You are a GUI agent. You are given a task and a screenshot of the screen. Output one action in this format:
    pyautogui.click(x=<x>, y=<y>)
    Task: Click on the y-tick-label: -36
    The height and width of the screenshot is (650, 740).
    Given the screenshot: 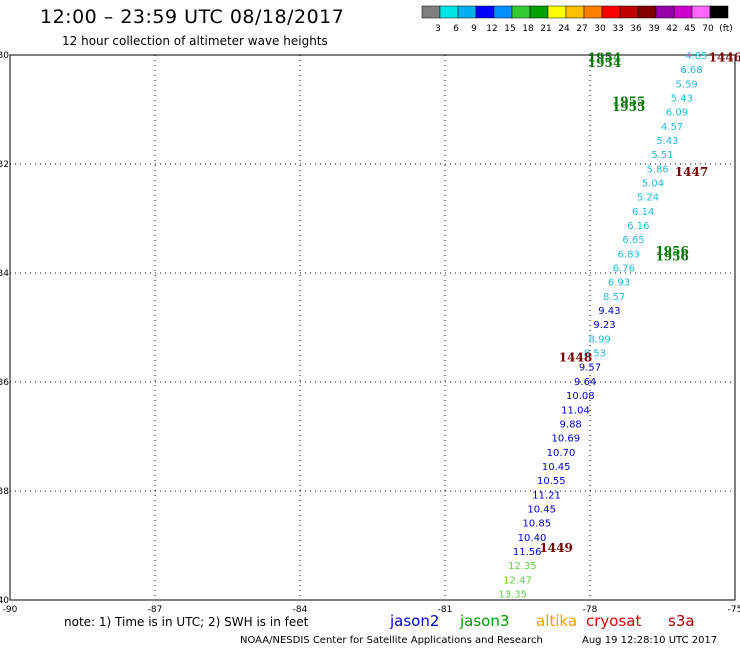 What is the action you would take?
    pyautogui.click(x=4, y=383)
    